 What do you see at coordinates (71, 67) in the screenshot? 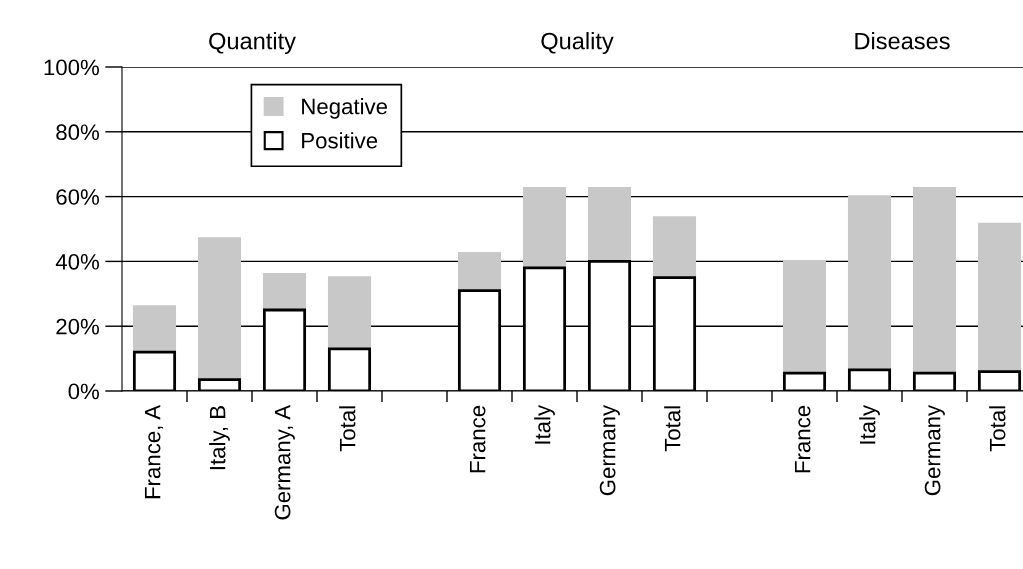
I see `y-tick-label: 100%` at bounding box center [71, 67].